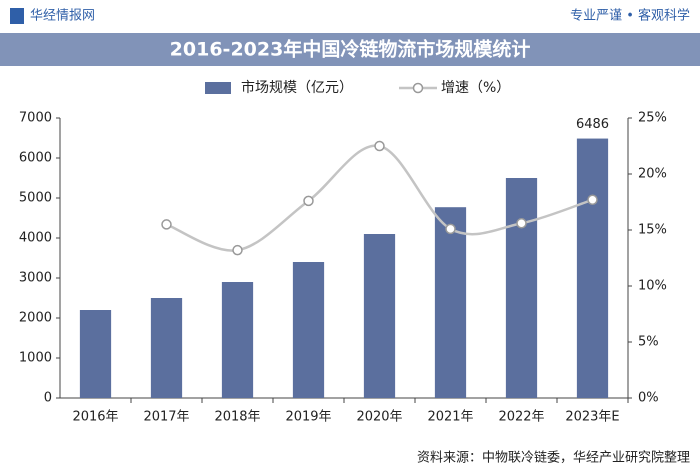 The width and height of the screenshot is (700, 470). What do you see at coordinates (652, 118) in the screenshot?
I see `y2-tick-label: 25%` at bounding box center [652, 118].